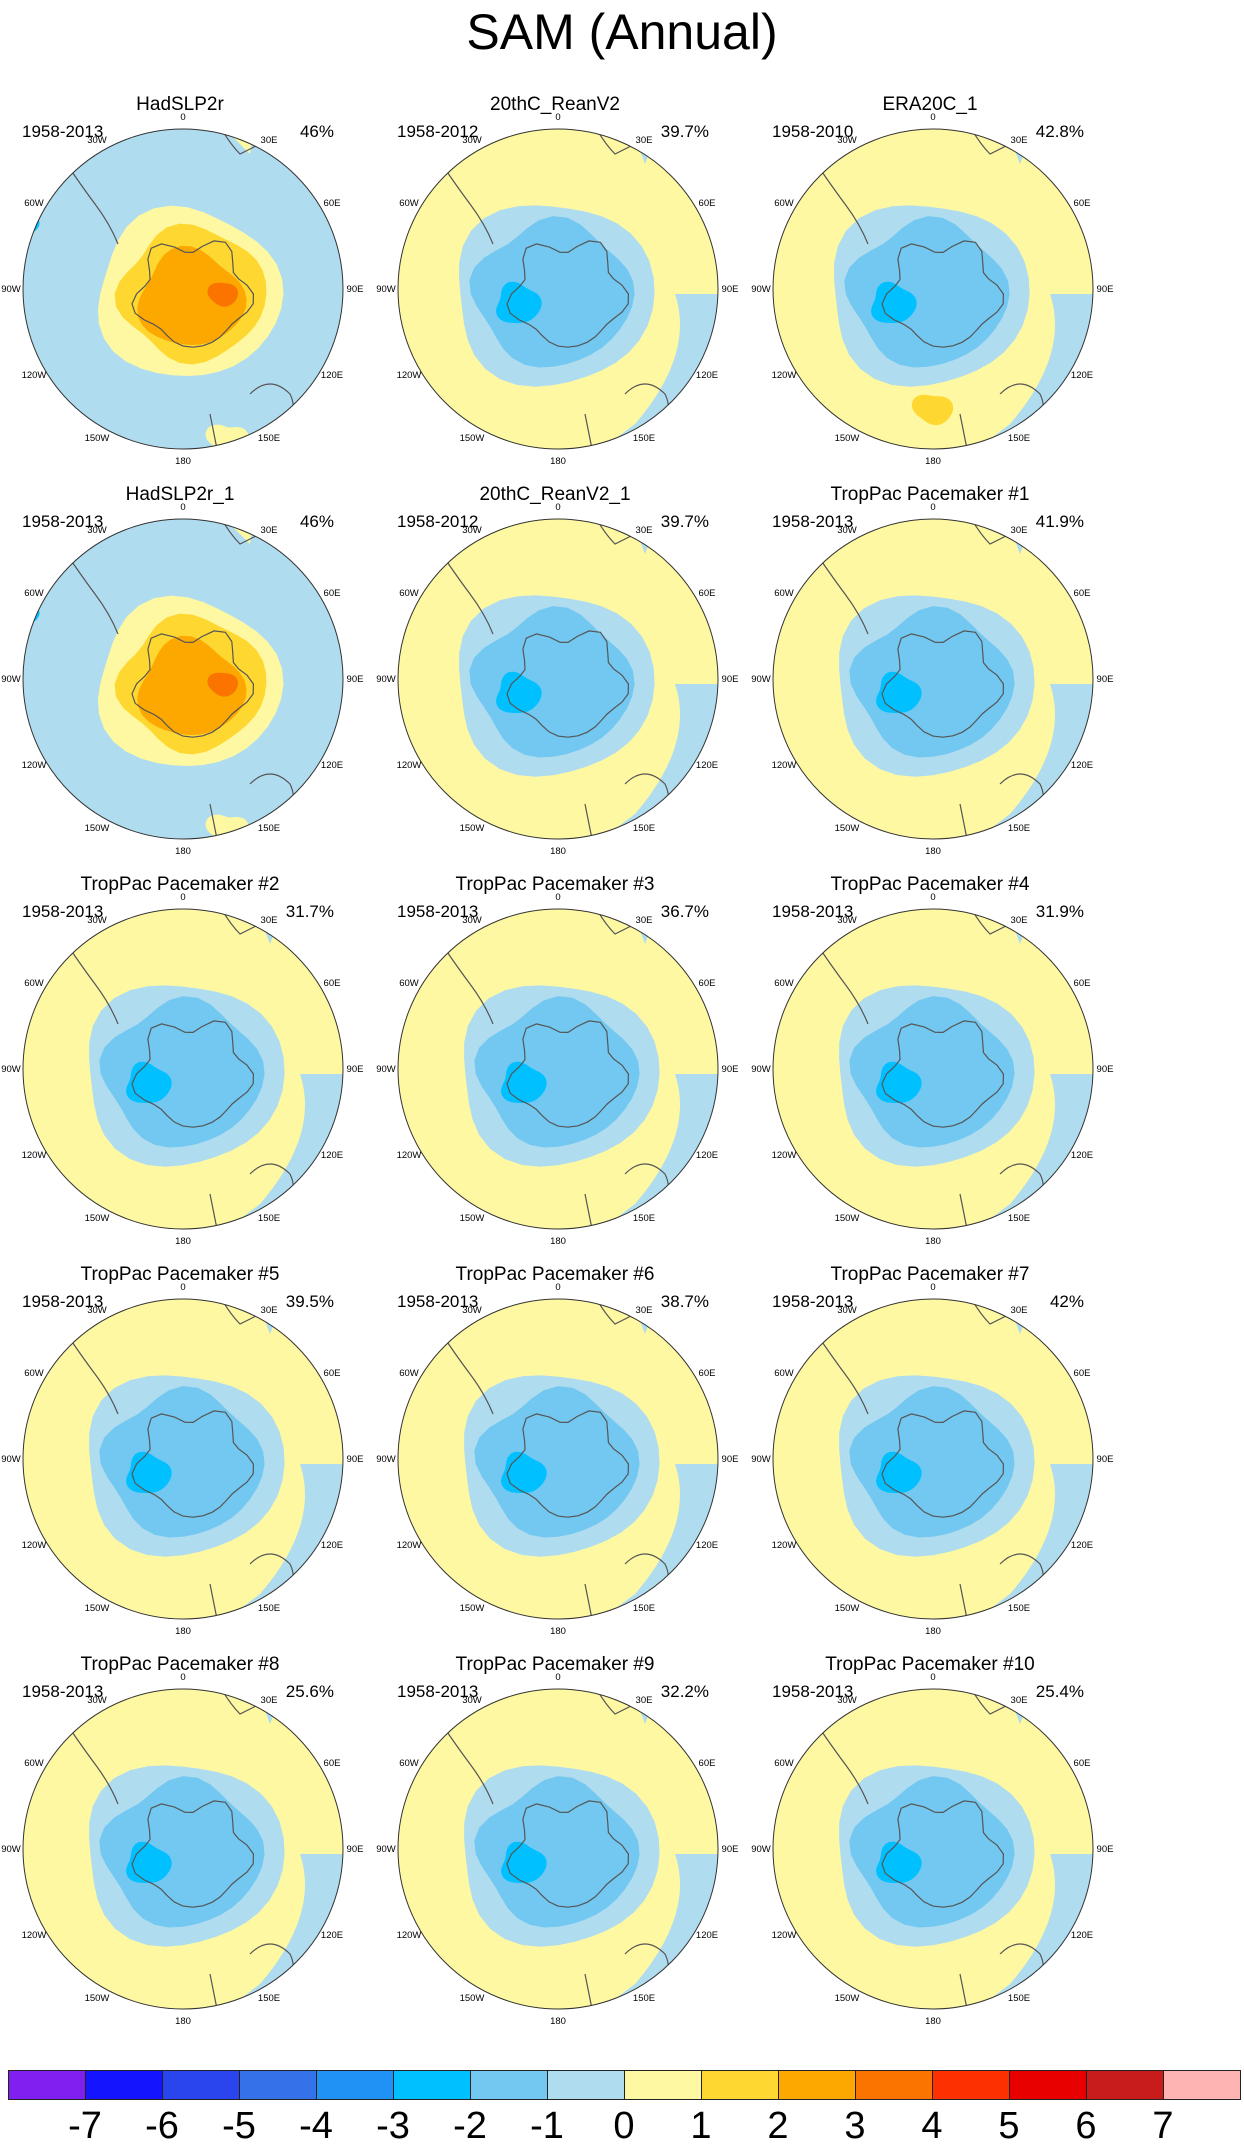 Image resolution: width=1244 pixels, height=2147 pixels. I want to click on panel-title: TropPac Pacemaker #10, so click(930, 1664).